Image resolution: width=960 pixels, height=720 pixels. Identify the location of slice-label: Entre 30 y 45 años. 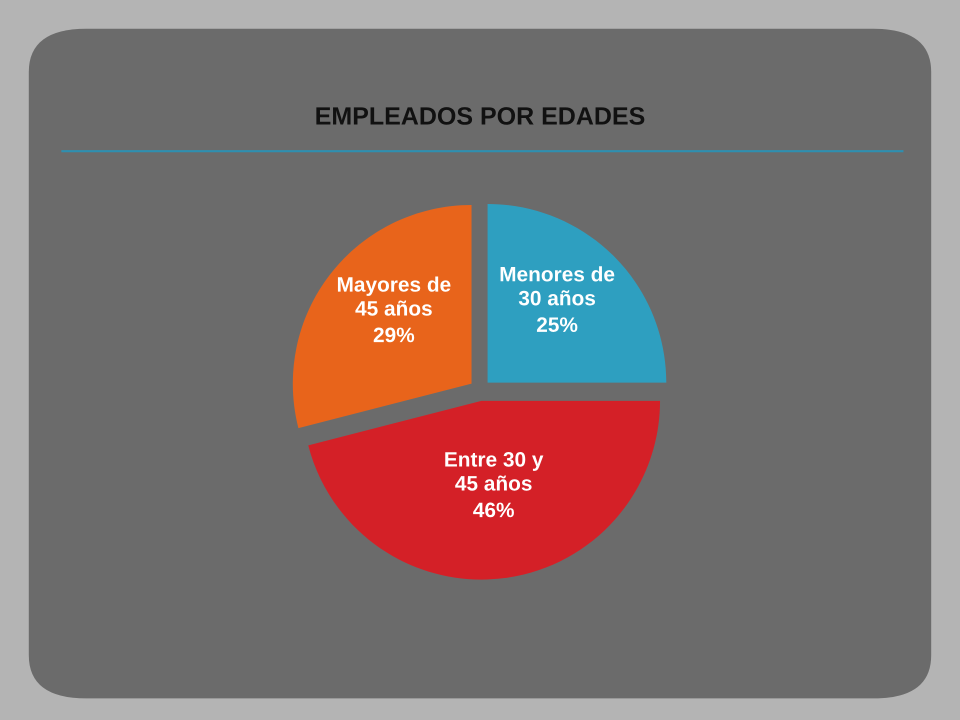
(494, 471).